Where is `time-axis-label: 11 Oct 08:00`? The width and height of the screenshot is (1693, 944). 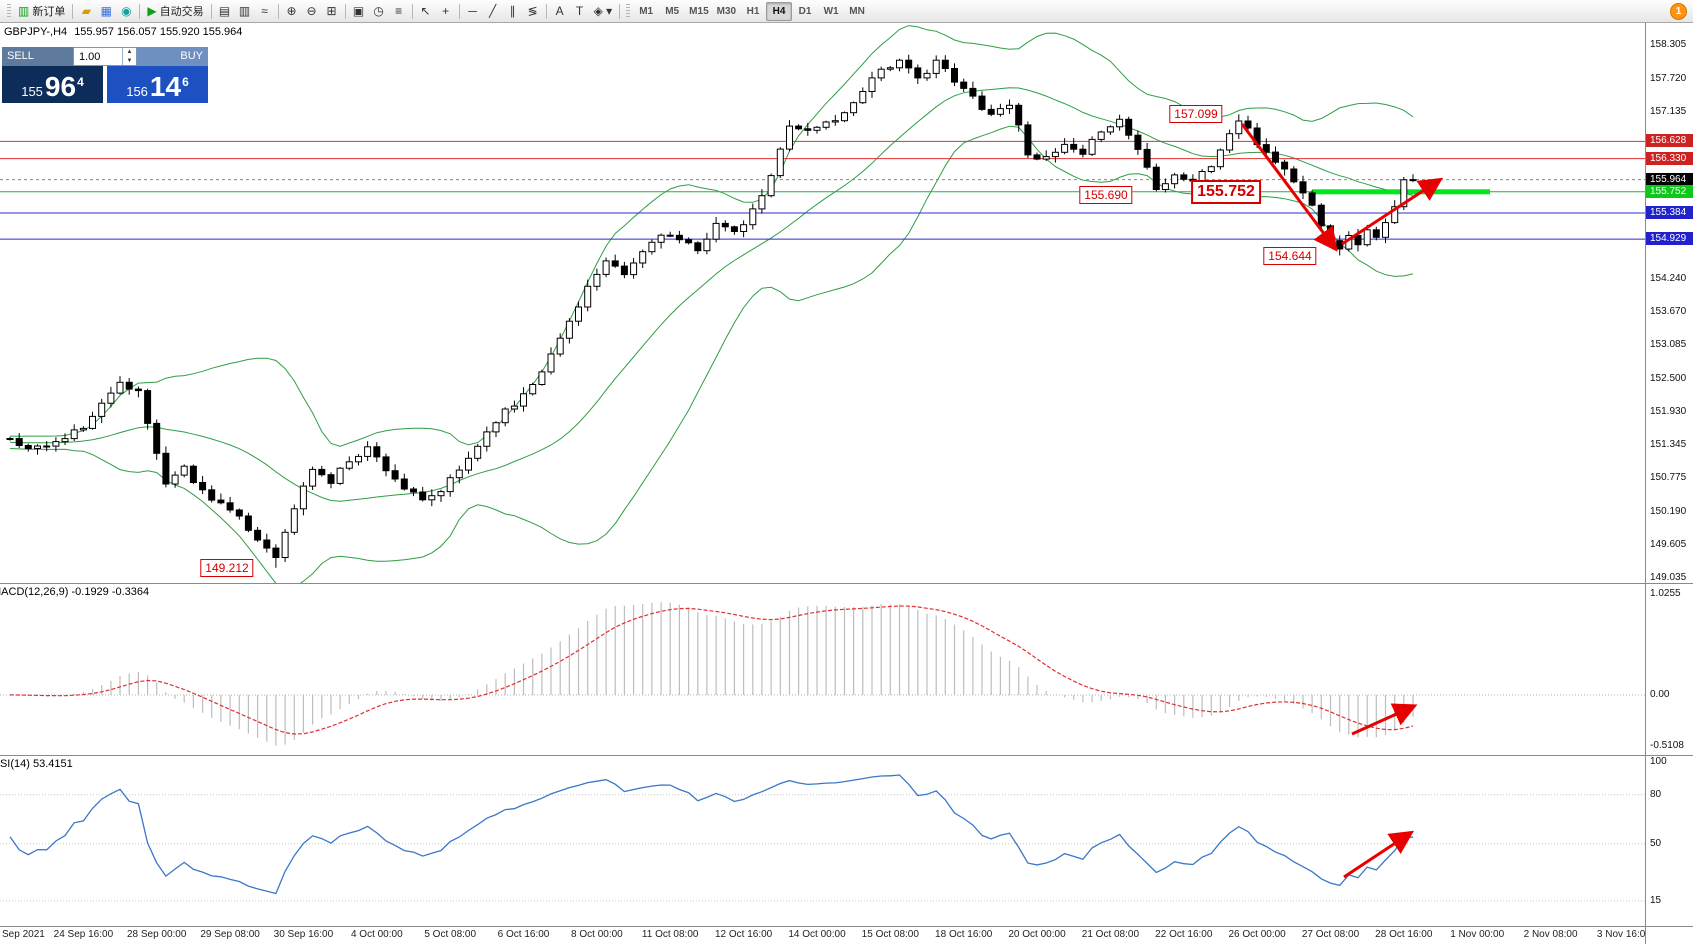 time-axis-label: 11 Oct 08:00 is located at coordinates (670, 934).